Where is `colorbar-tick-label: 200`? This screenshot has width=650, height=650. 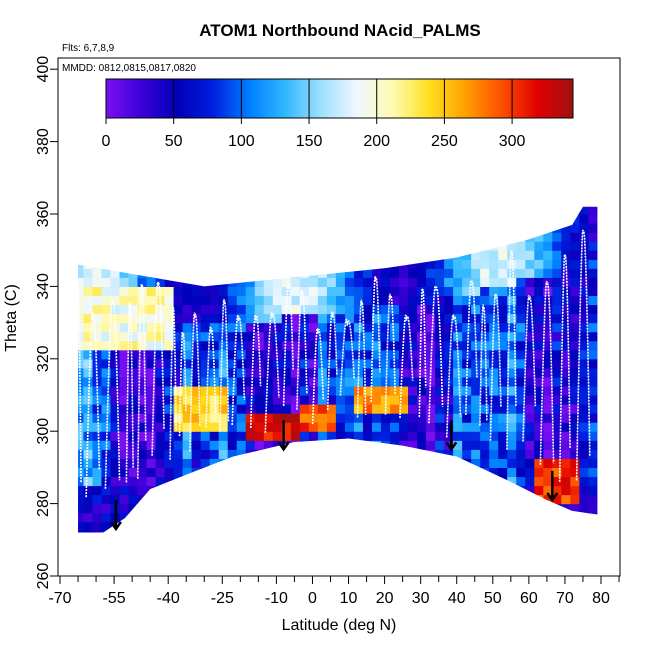
colorbar-tick-label: 200 is located at coordinates (376, 141).